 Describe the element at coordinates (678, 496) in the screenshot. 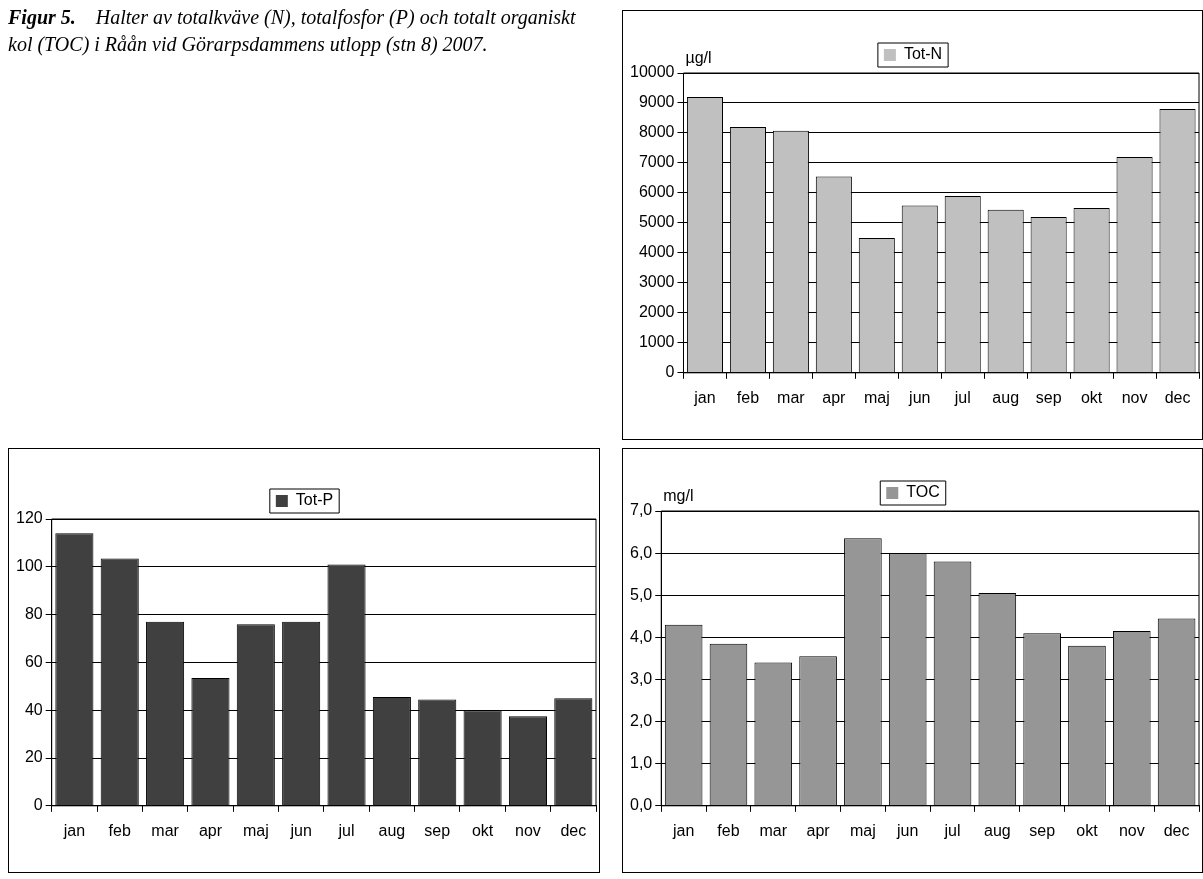

I see `y-axis-title: mg/l` at that location.